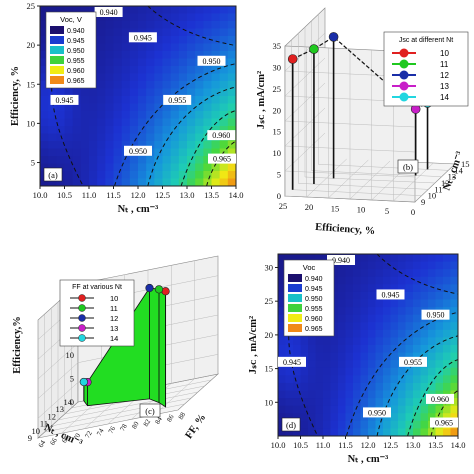 The image size is (474, 474). Describe the element at coordinates (309, 267) in the screenshot. I see `legend-title: Voc` at that location.